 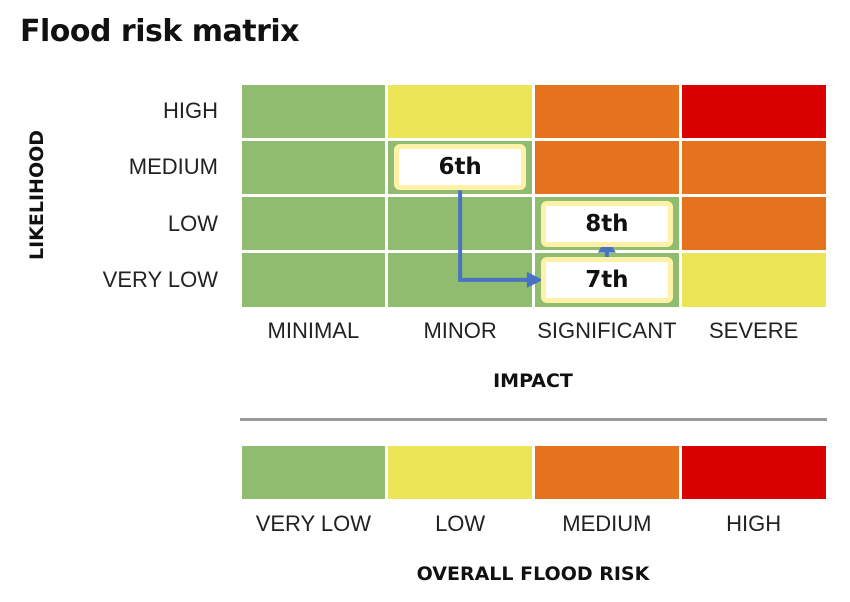 I want to click on likelihood-label: VERY LOW, so click(x=160, y=279).